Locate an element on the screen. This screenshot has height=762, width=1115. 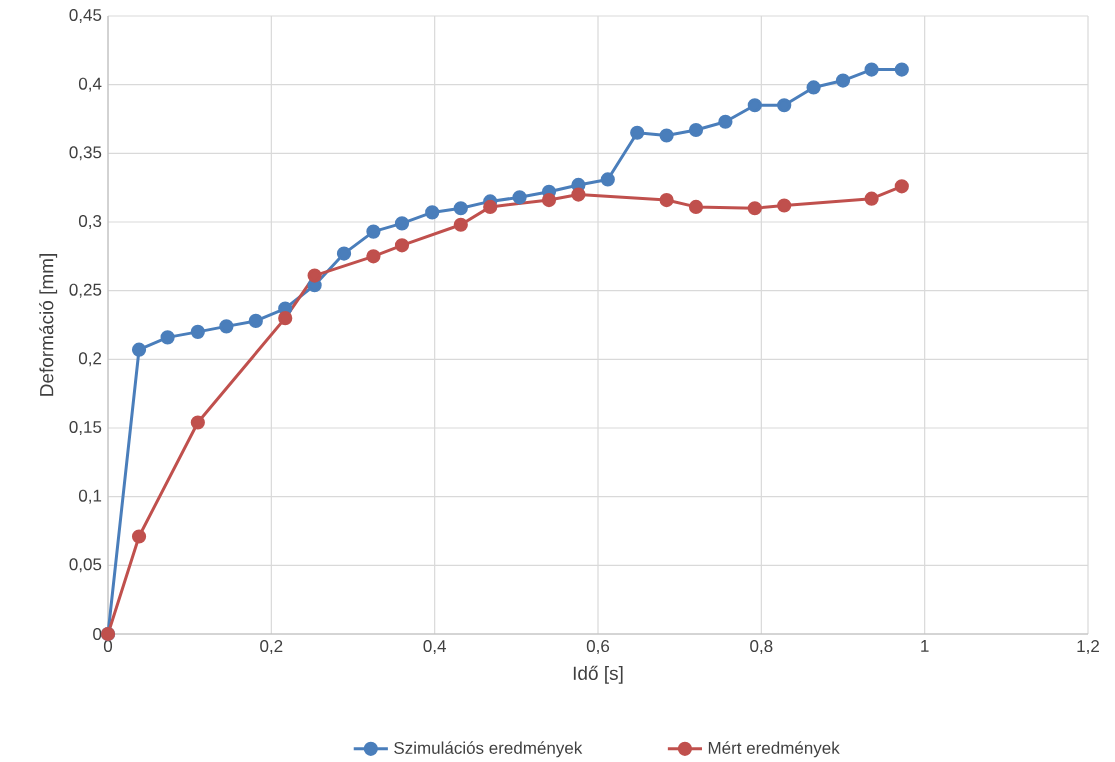
x-axis-title: Idő [s] is located at coordinates (598, 674).